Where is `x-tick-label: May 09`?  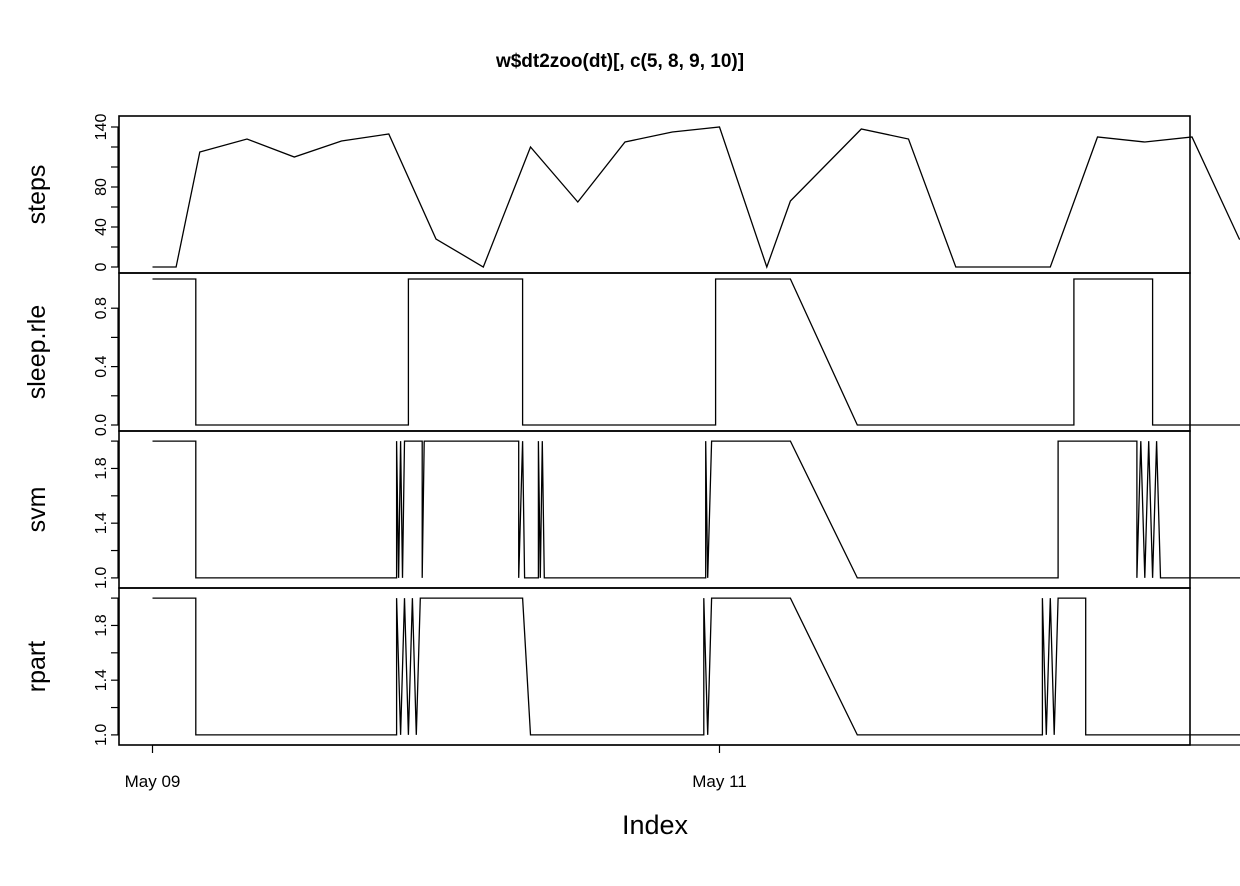 x-tick-label: May 09 is located at coordinates (153, 781).